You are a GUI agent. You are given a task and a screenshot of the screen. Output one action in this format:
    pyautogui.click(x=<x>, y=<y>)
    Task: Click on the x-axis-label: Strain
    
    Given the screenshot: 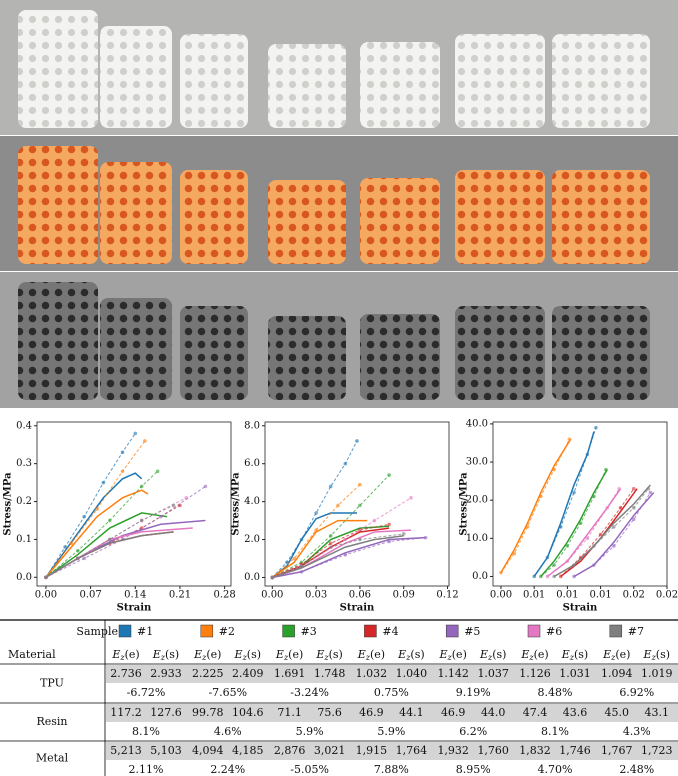 What is the action you would take?
    pyautogui.click(x=134, y=608)
    